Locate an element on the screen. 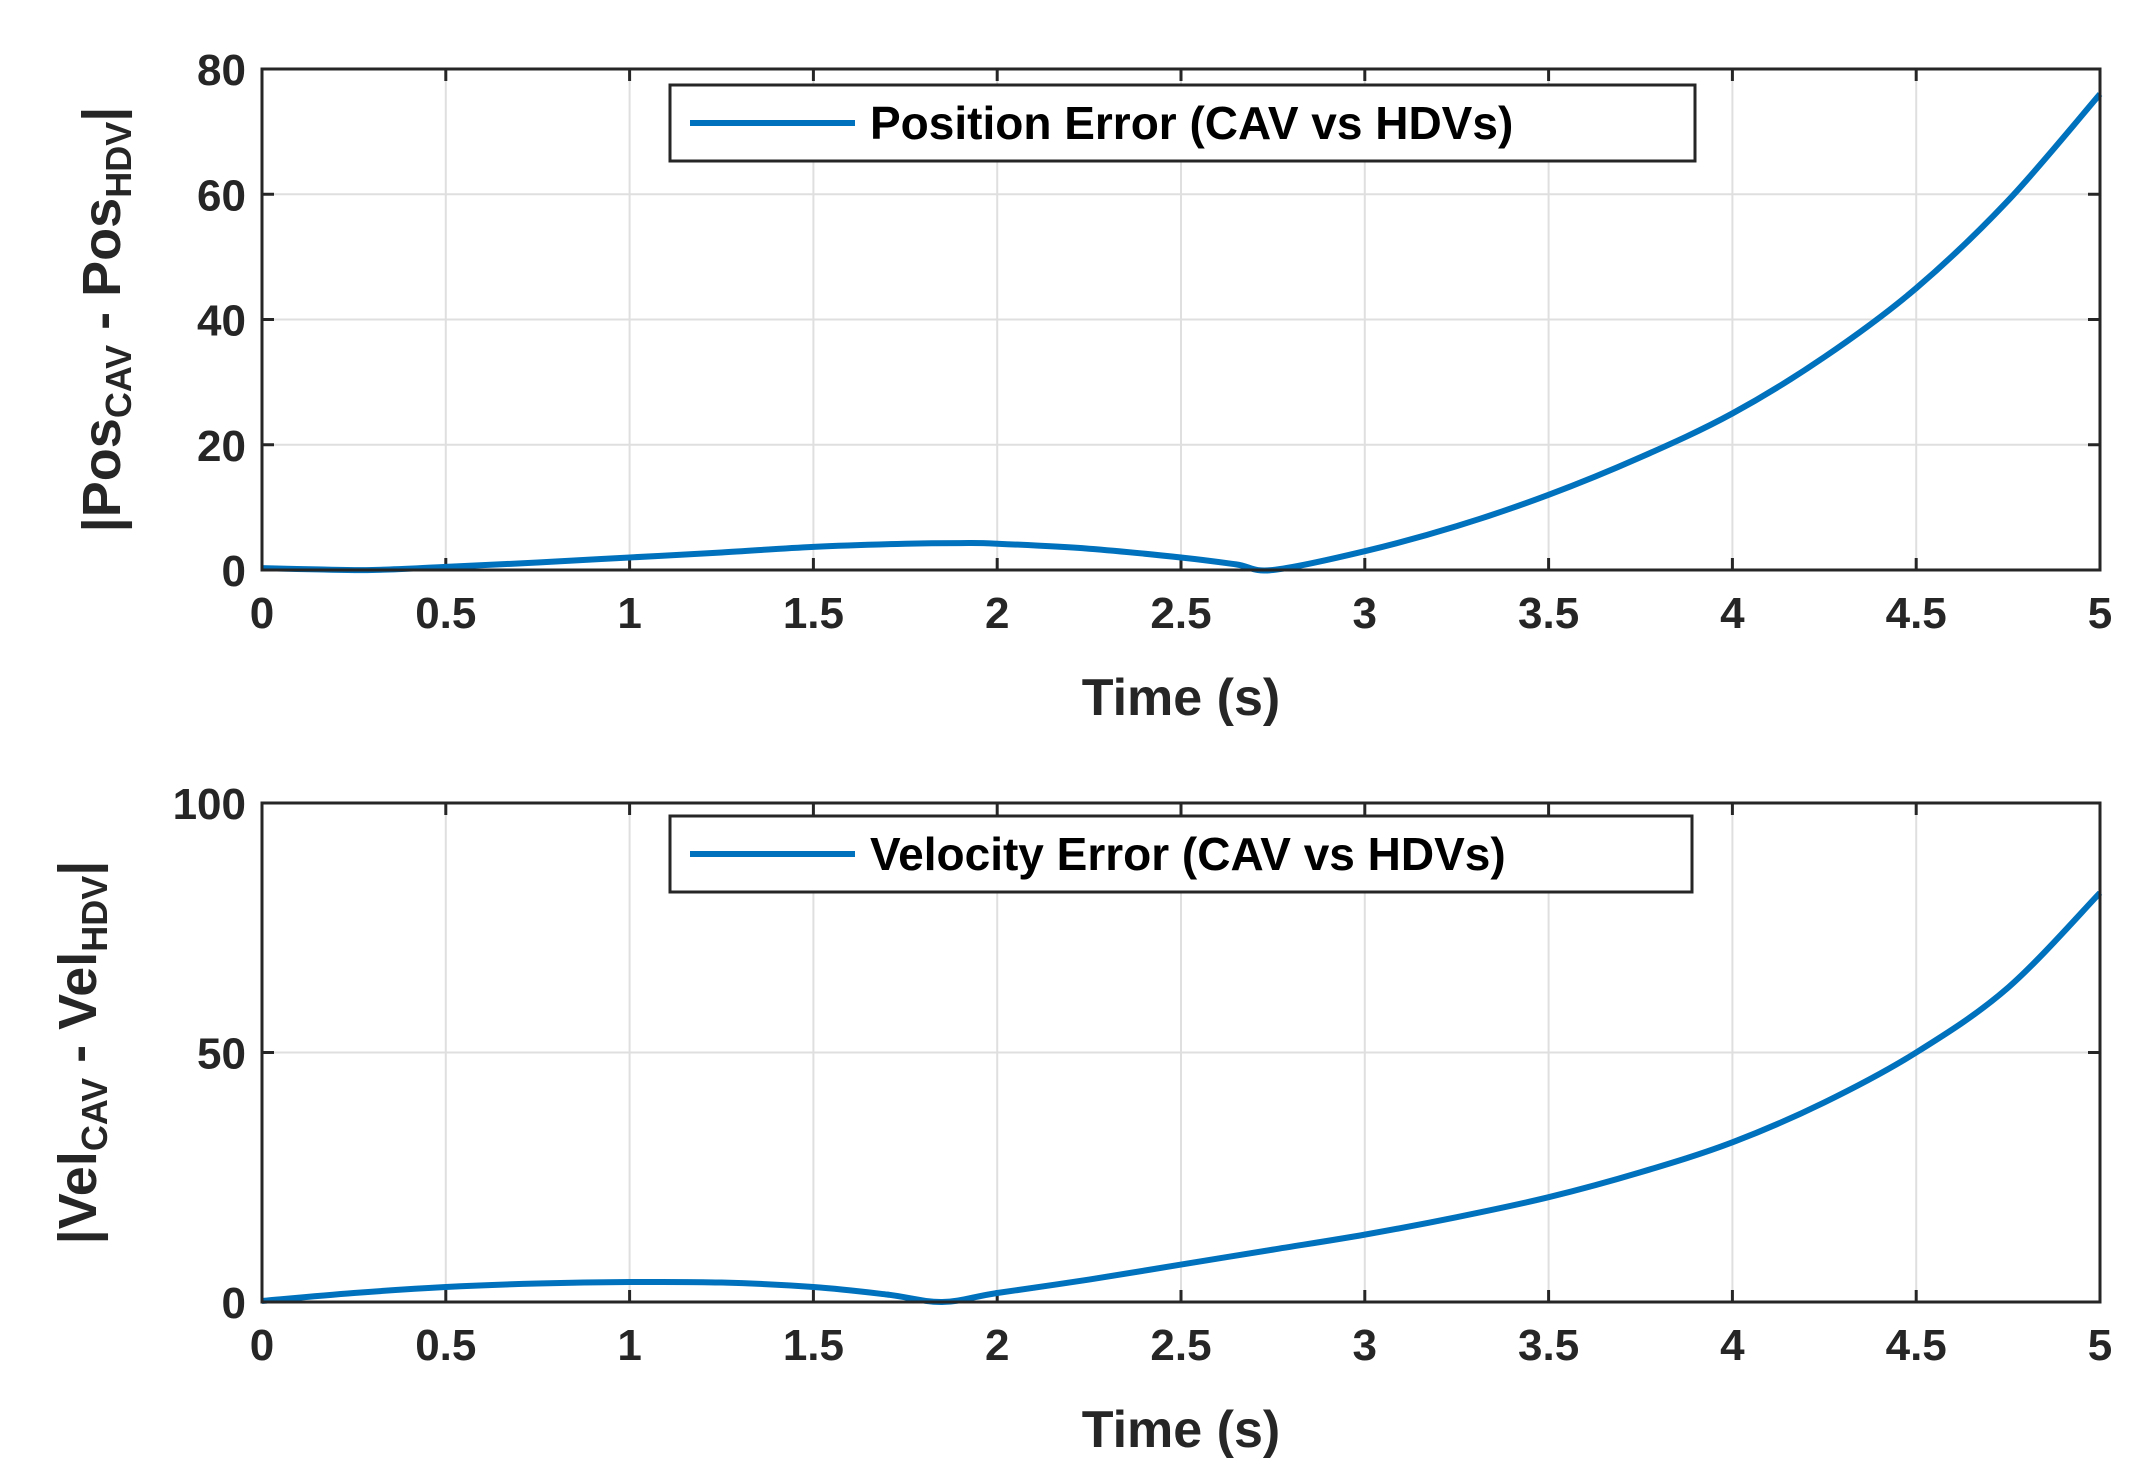 The height and width of the screenshot is (1470, 2139). position-error-xtick-label: 1.5 is located at coordinates (813, 613).